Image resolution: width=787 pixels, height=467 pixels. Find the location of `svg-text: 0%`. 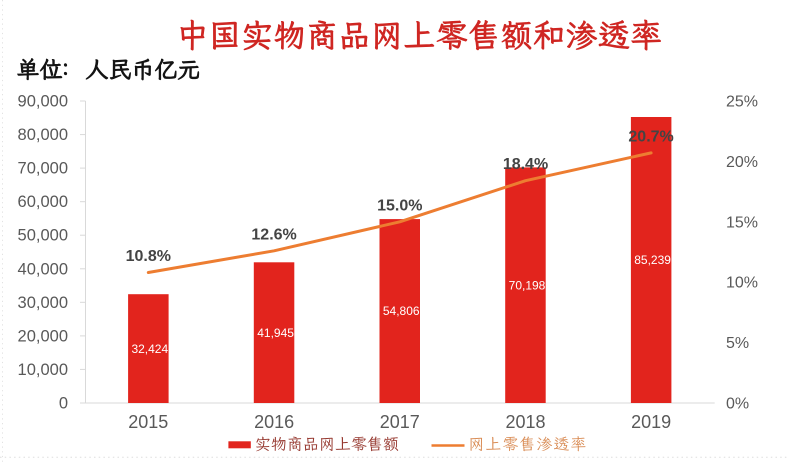

svg-text: 0% is located at coordinates (737, 404).